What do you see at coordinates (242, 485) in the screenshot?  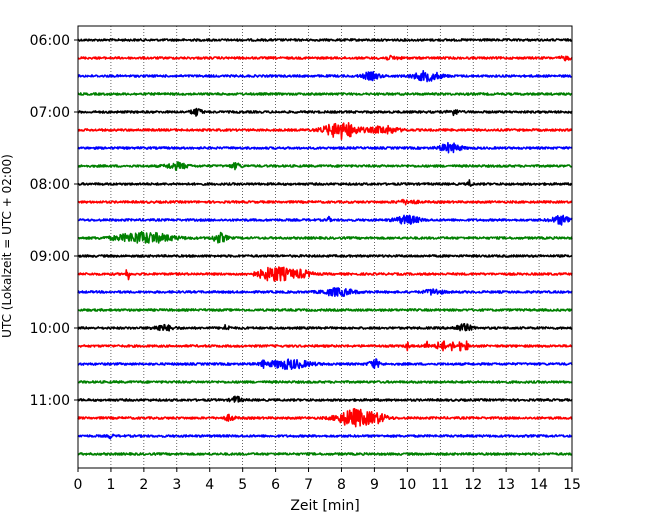 I see `x-tick-label: 5` at bounding box center [242, 485].